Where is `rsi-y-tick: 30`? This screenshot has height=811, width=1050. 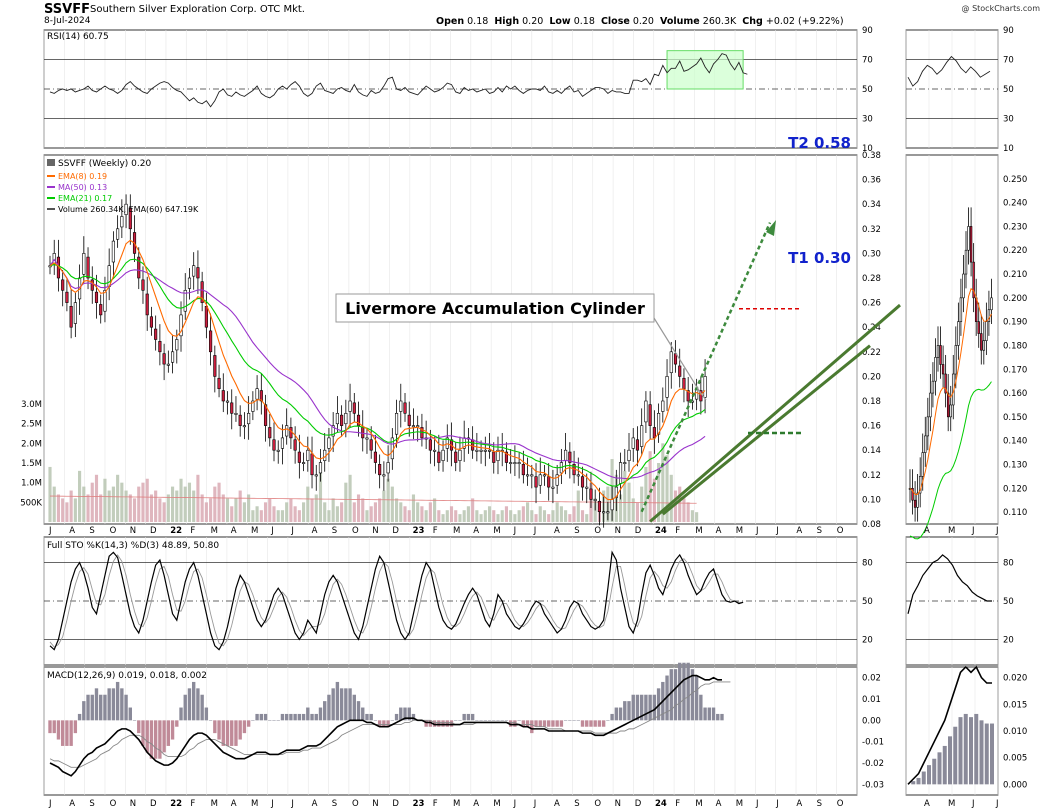
rsi-y-tick: 30 is located at coordinates (867, 120).